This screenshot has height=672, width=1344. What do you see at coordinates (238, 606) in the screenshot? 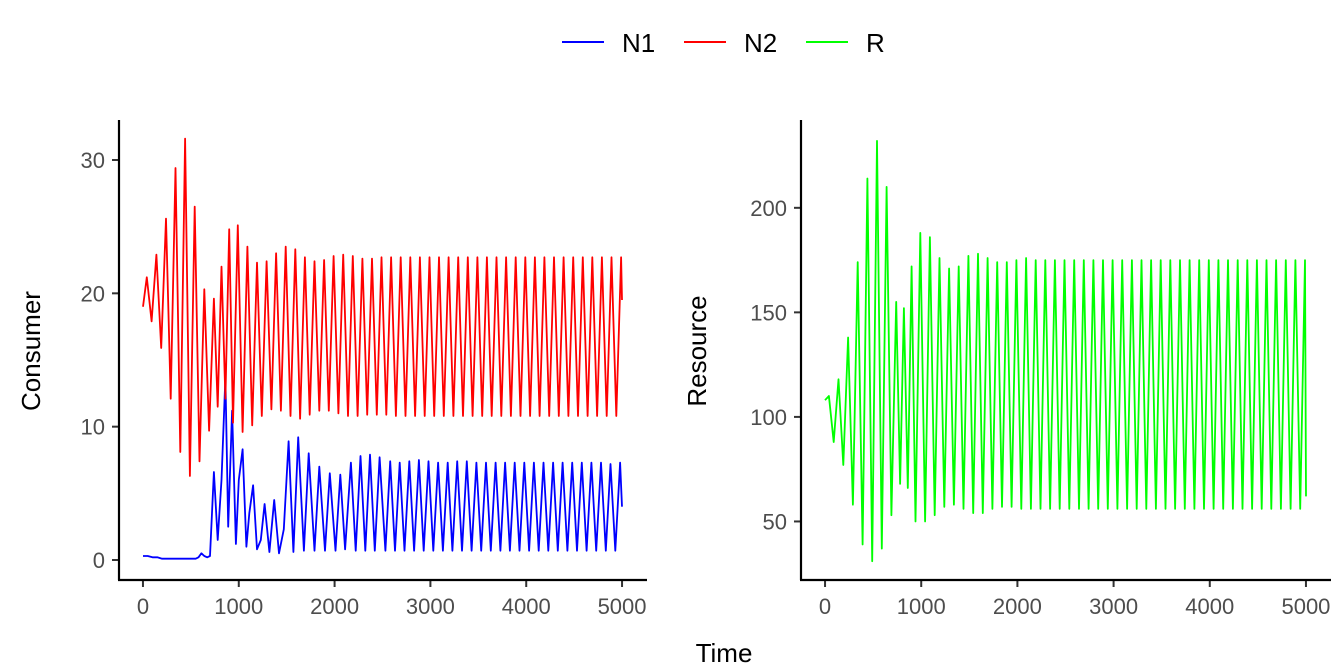
I see `consumer-x-tick-label: 1000` at bounding box center [238, 606].